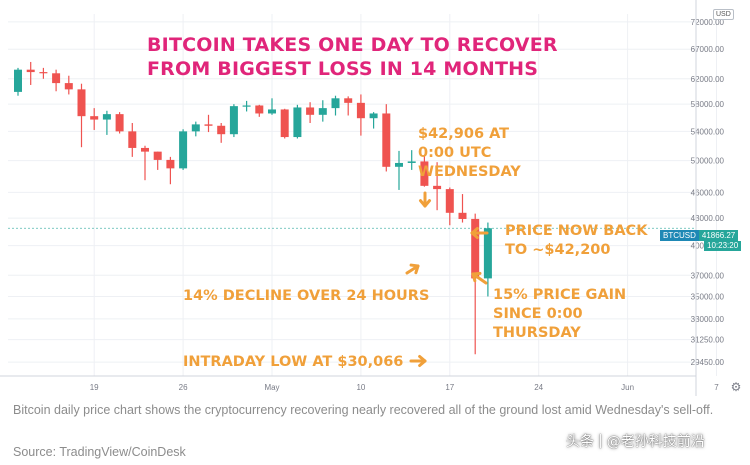 Image resolution: width=750 pixels, height=465 pixels. Describe the element at coordinates (708, 131) in the screenshot. I see `y-tick-label: 54000.00` at that location.